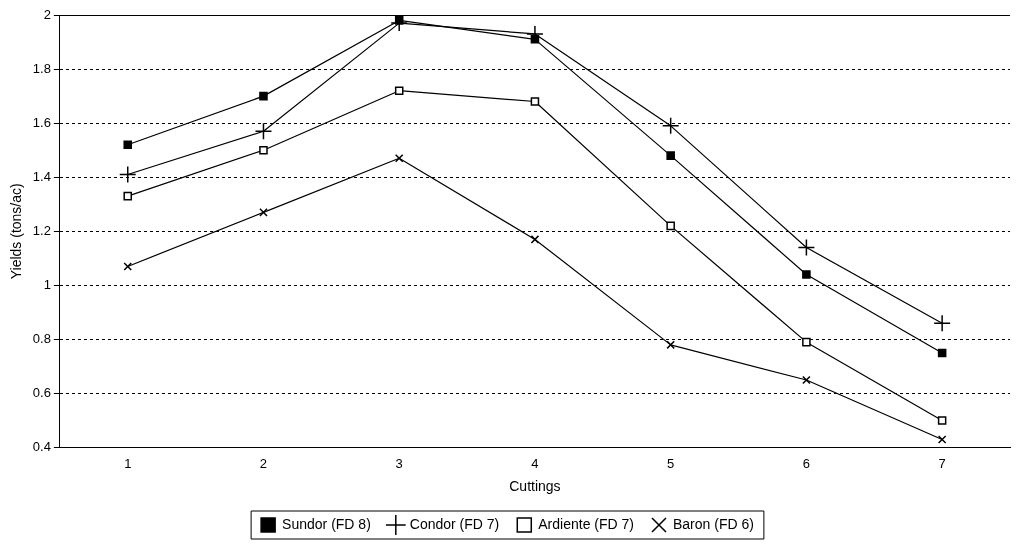  What do you see at coordinates (713, 523) in the screenshot?
I see `legend-label: Baron (FD 6)` at bounding box center [713, 523].